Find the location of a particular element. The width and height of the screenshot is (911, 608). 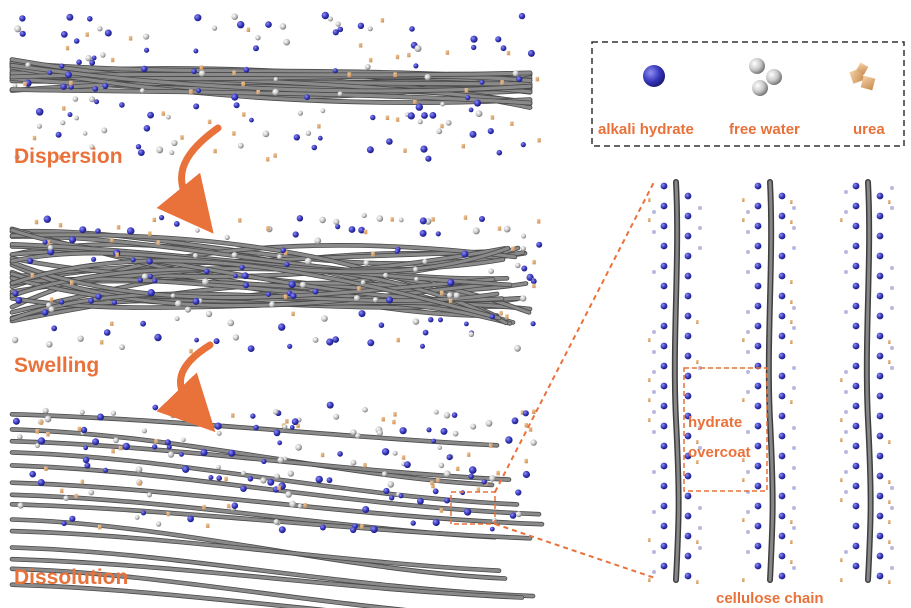

hydrate-label: hydrate is located at coordinates (715, 422).